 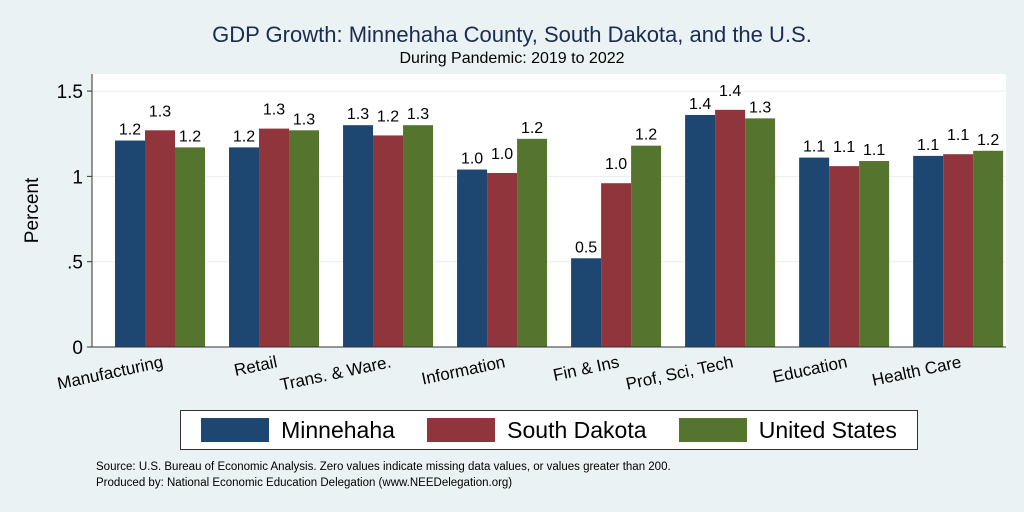 I want to click on legend-swatch-united-states, so click(x=712, y=430).